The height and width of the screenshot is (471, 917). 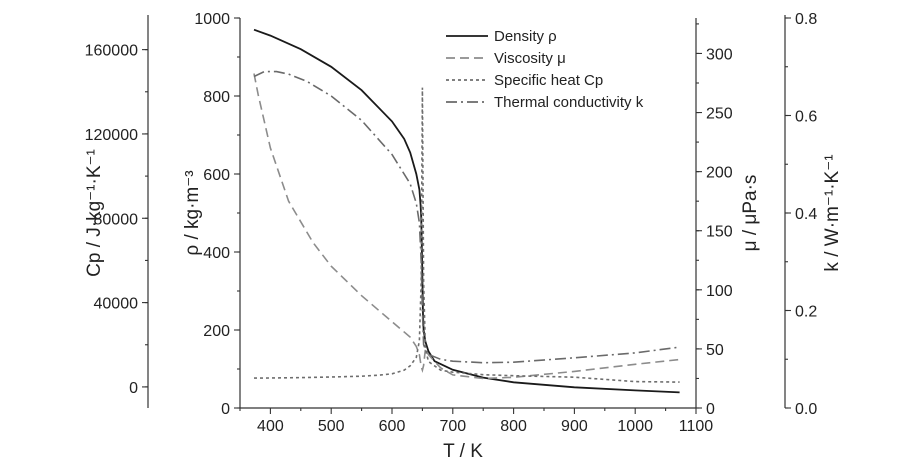 I want to click on rho-tick-label: 400, so click(x=216, y=253).